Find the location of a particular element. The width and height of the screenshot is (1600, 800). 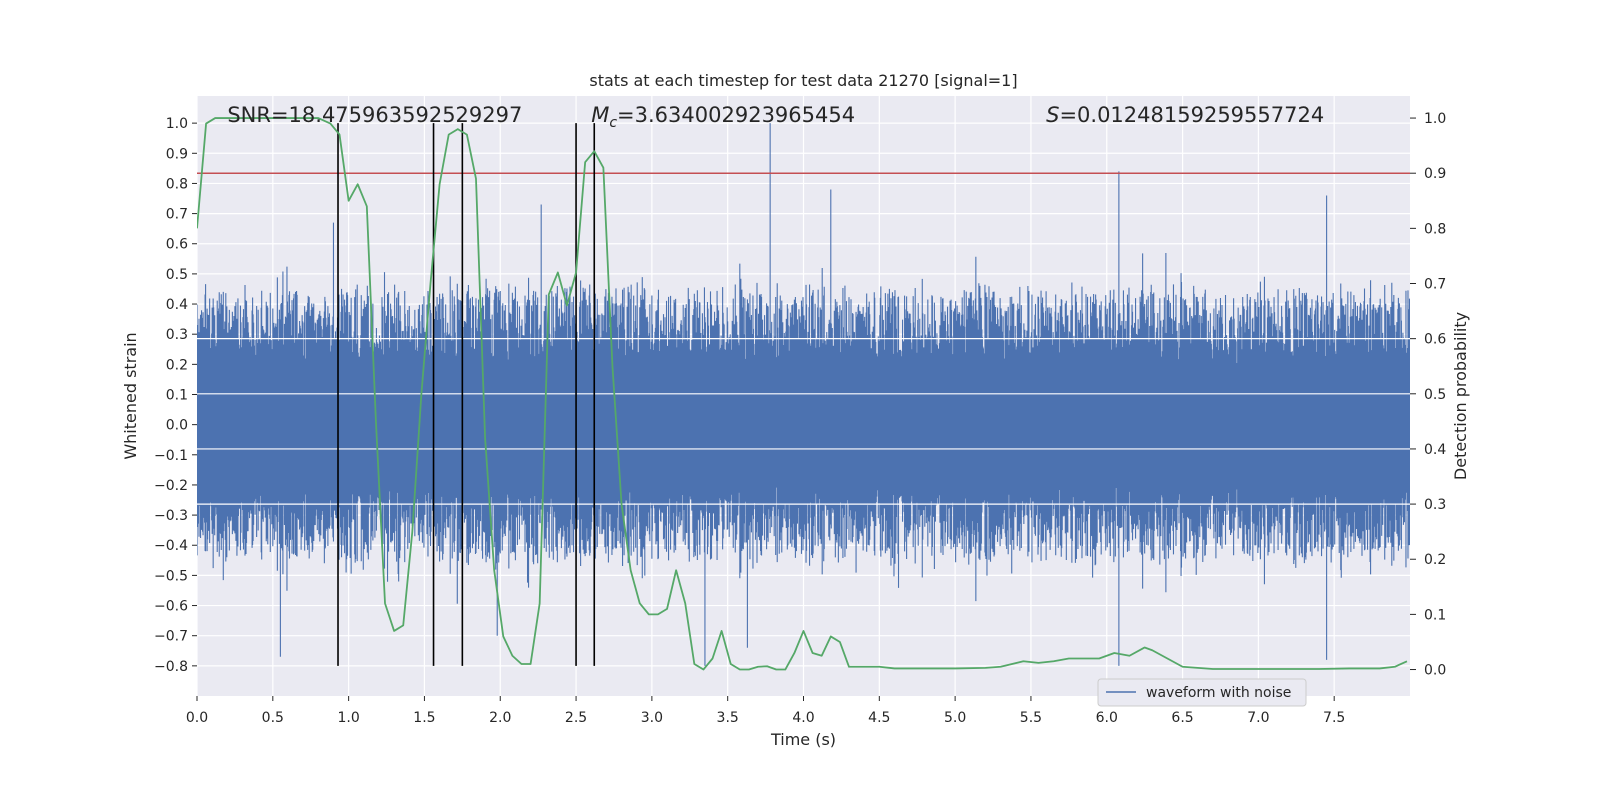

y2-tick-label: 0.8 is located at coordinates (1435, 229).